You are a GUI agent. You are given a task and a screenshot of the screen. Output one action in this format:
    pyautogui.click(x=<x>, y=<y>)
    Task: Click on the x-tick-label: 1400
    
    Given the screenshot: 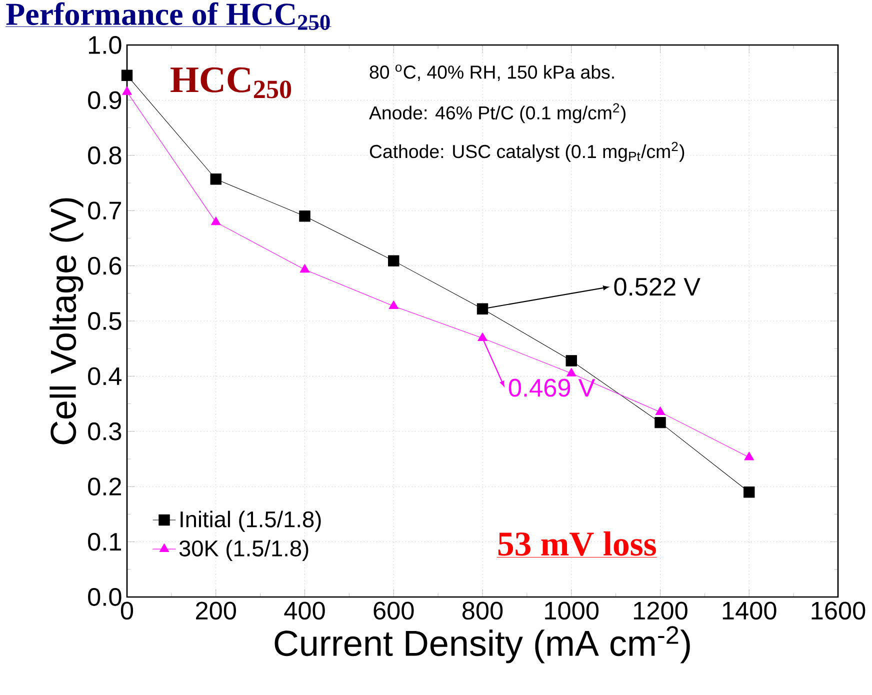 What is the action you would take?
    pyautogui.click(x=749, y=611)
    